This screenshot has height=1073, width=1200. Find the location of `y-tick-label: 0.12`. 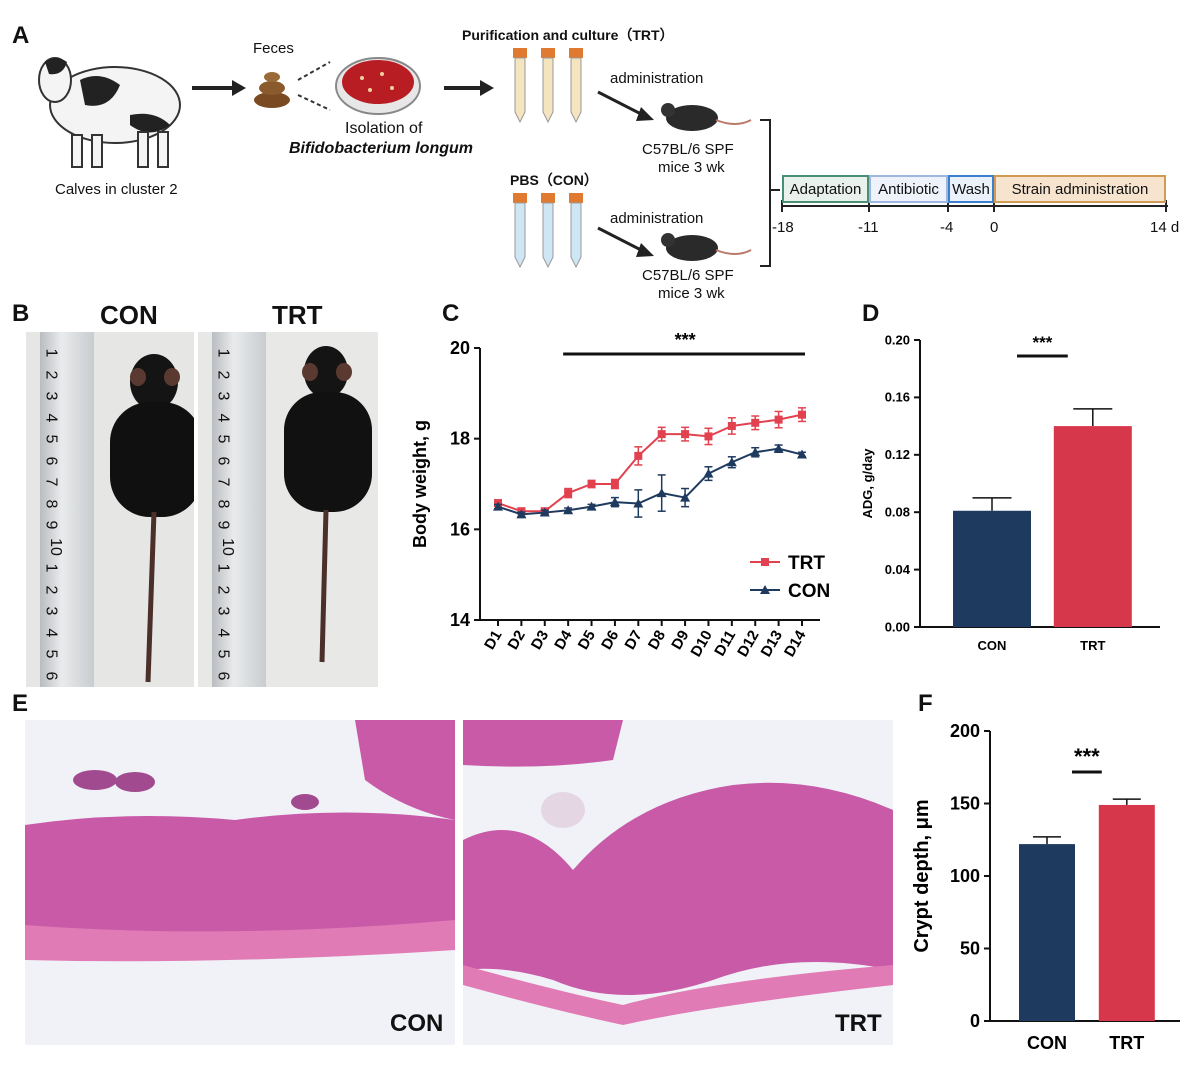

y-tick-label: 0.12 is located at coordinates (897, 454).